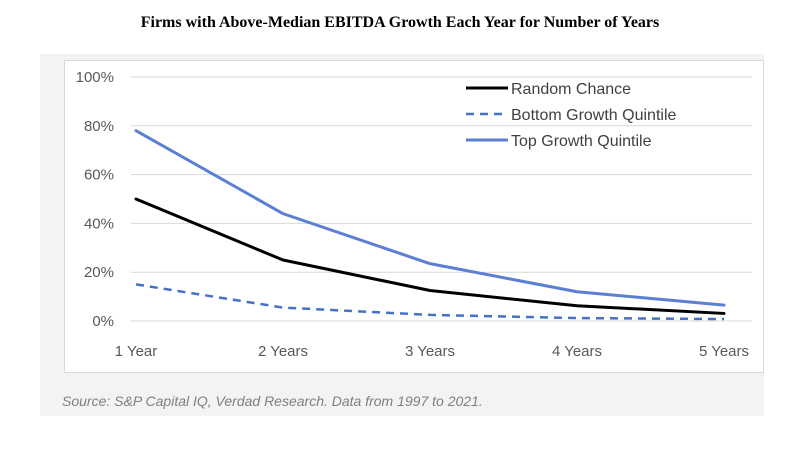 This screenshot has width=800, height=457. Describe the element at coordinates (430, 351) in the screenshot. I see `x-tick-label: 3 Years` at that location.